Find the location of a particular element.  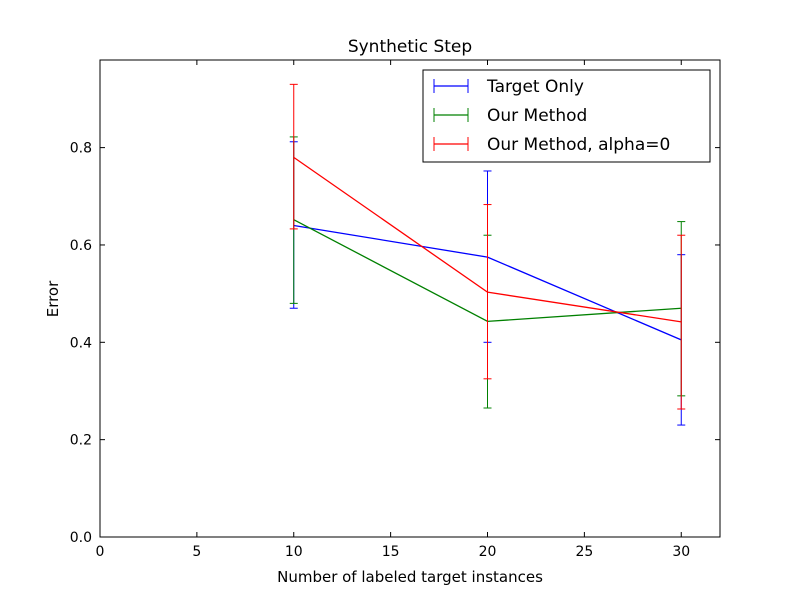

legend-entry: Our Method is located at coordinates (510, 116).